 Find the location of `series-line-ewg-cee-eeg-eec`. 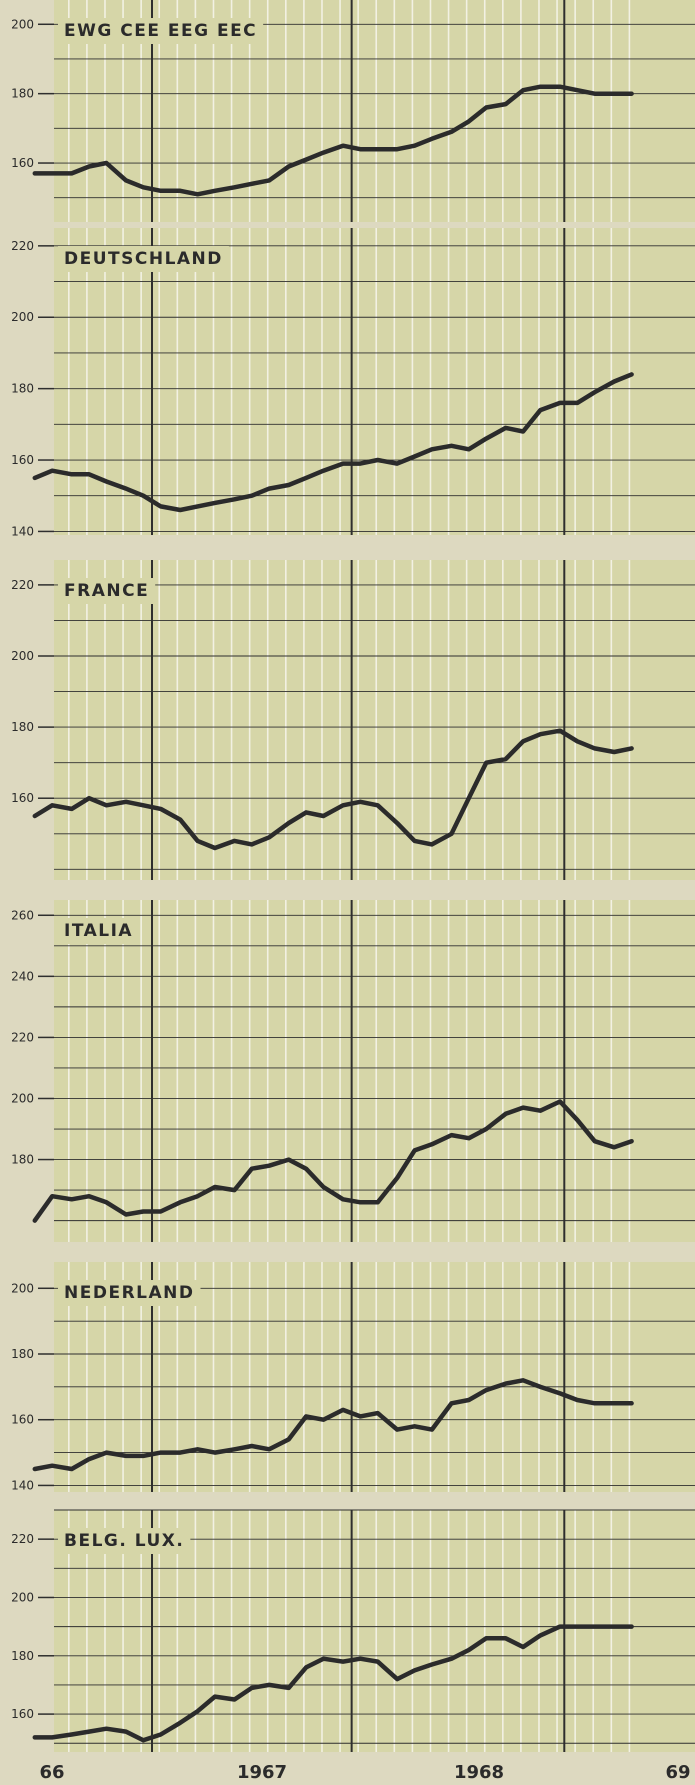

series-line-ewg-cee-eeg-eec is located at coordinates (333, 140).